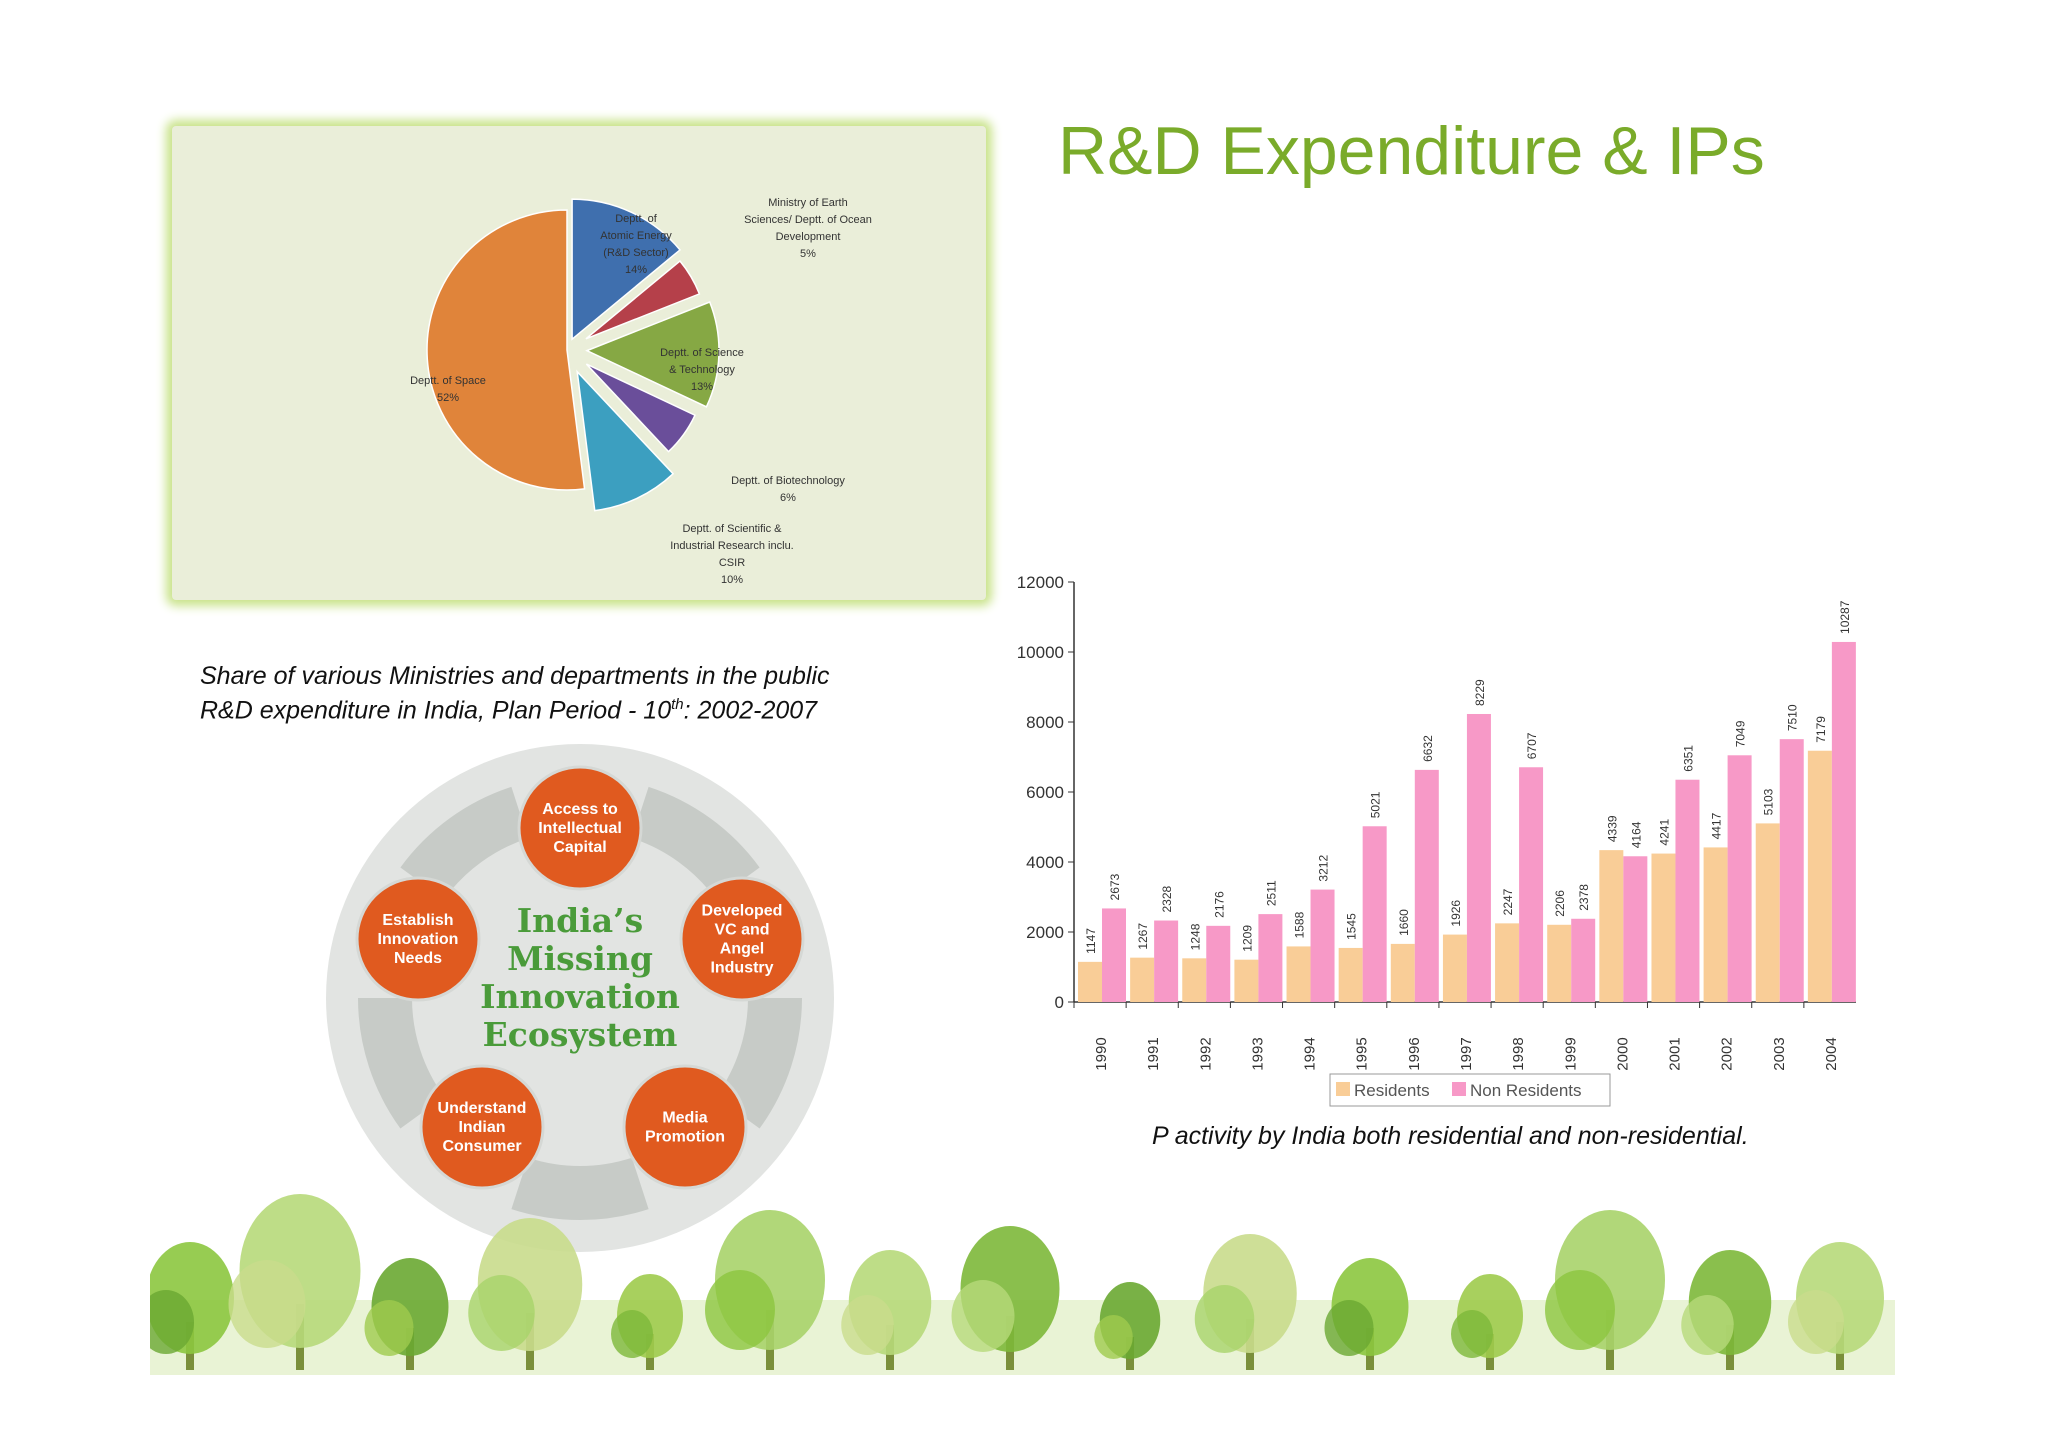  What do you see at coordinates (1392, 1090) in the screenshot?
I see `legend-label: Residents` at bounding box center [1392, 1090].